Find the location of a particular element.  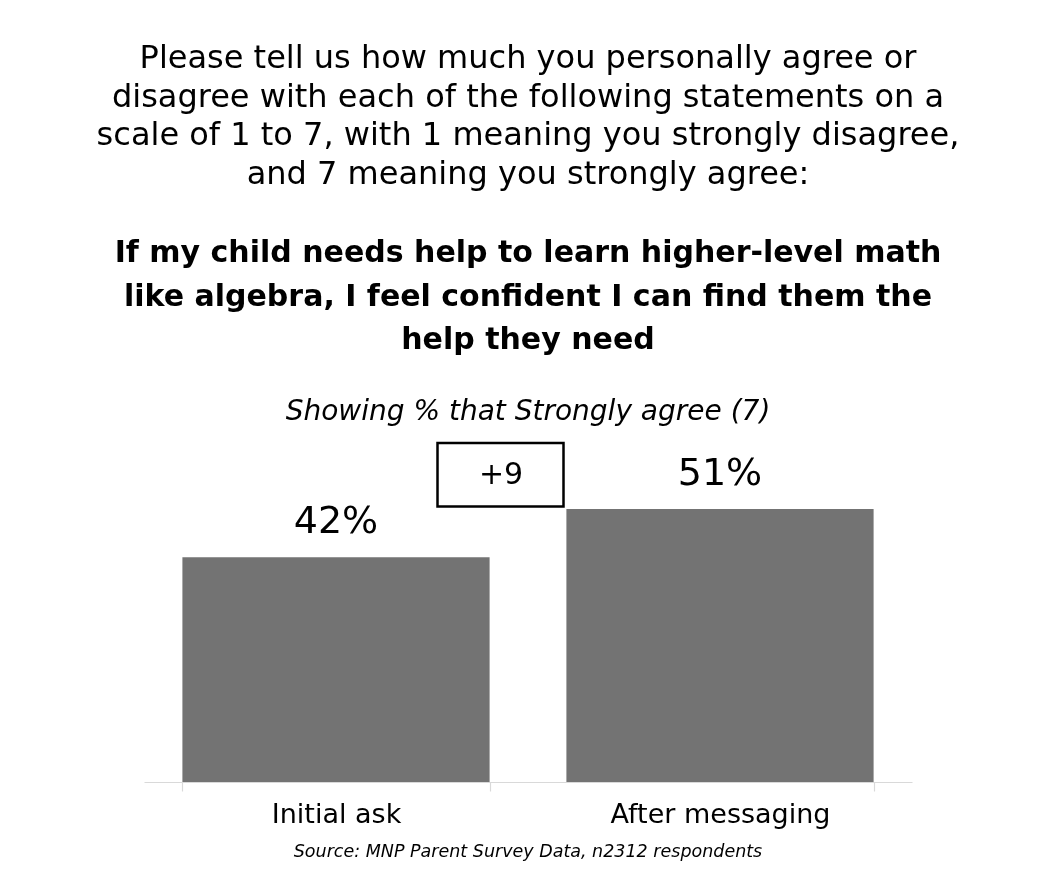

chart-title: Please tell us how much you personally agree or disagree with each of the following statements on a scale of 1 to 7, with 1 meaning you strongly disagree, and 7 meaning you strongly agree: is located at coordinates (528, 115).